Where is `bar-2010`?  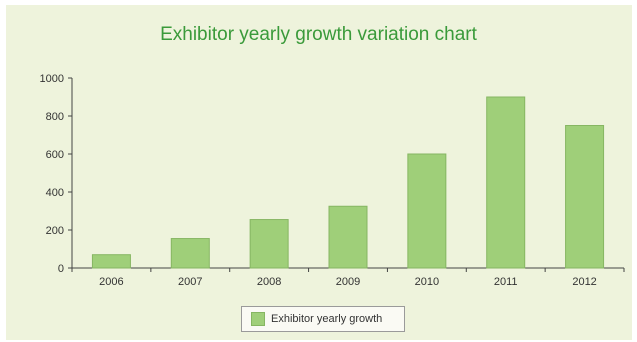 bar-2010 is located at coordinates (427, 211).